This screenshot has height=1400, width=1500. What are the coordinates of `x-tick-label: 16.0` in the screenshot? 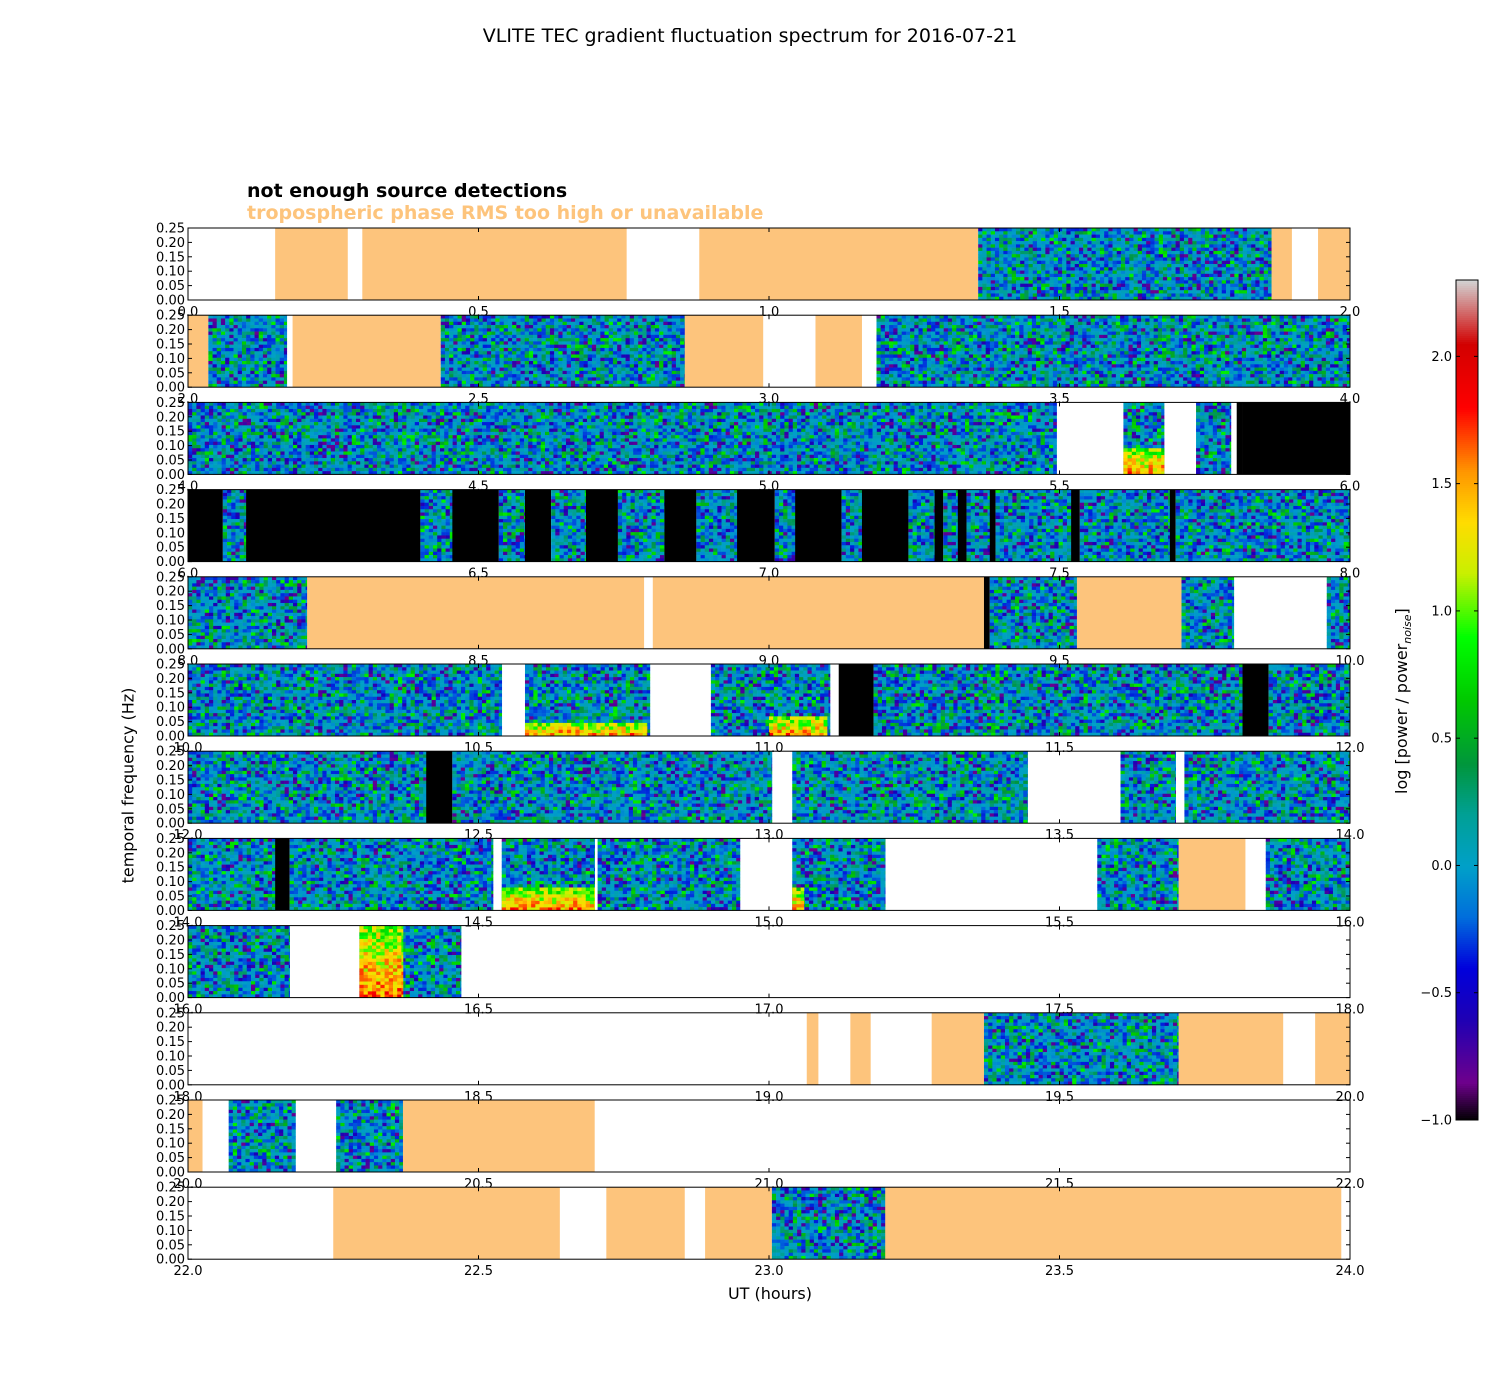 It's located at (1350, 922).